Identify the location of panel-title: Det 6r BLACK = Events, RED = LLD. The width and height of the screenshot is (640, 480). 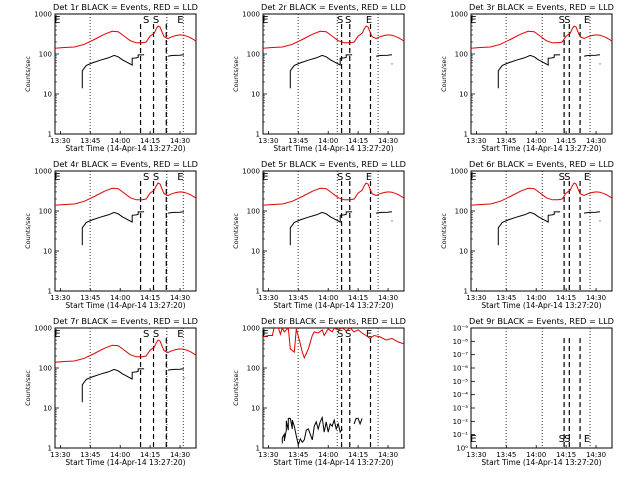
(541, 164).